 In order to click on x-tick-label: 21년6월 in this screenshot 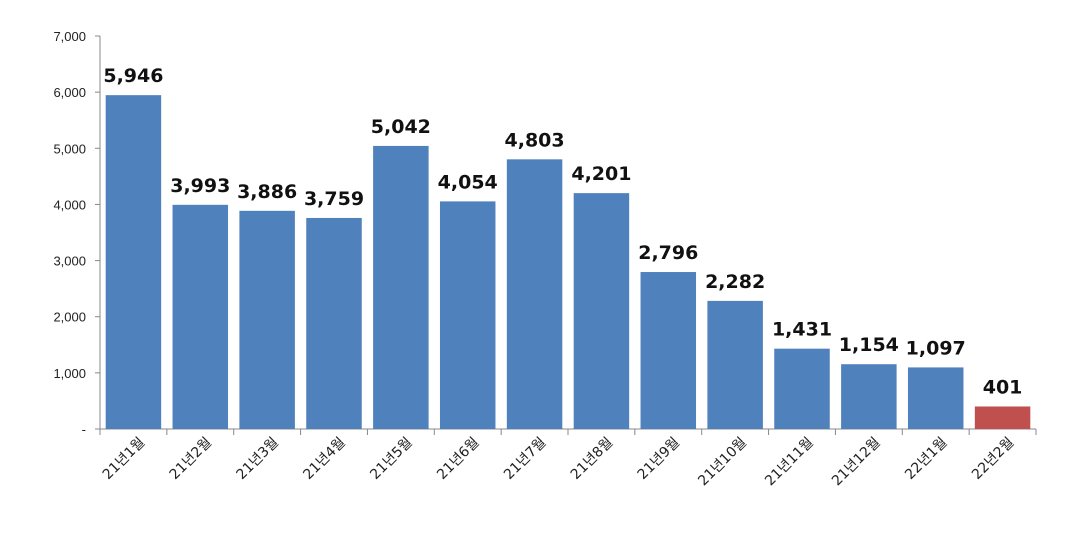, I will do `click(458, 459)`.